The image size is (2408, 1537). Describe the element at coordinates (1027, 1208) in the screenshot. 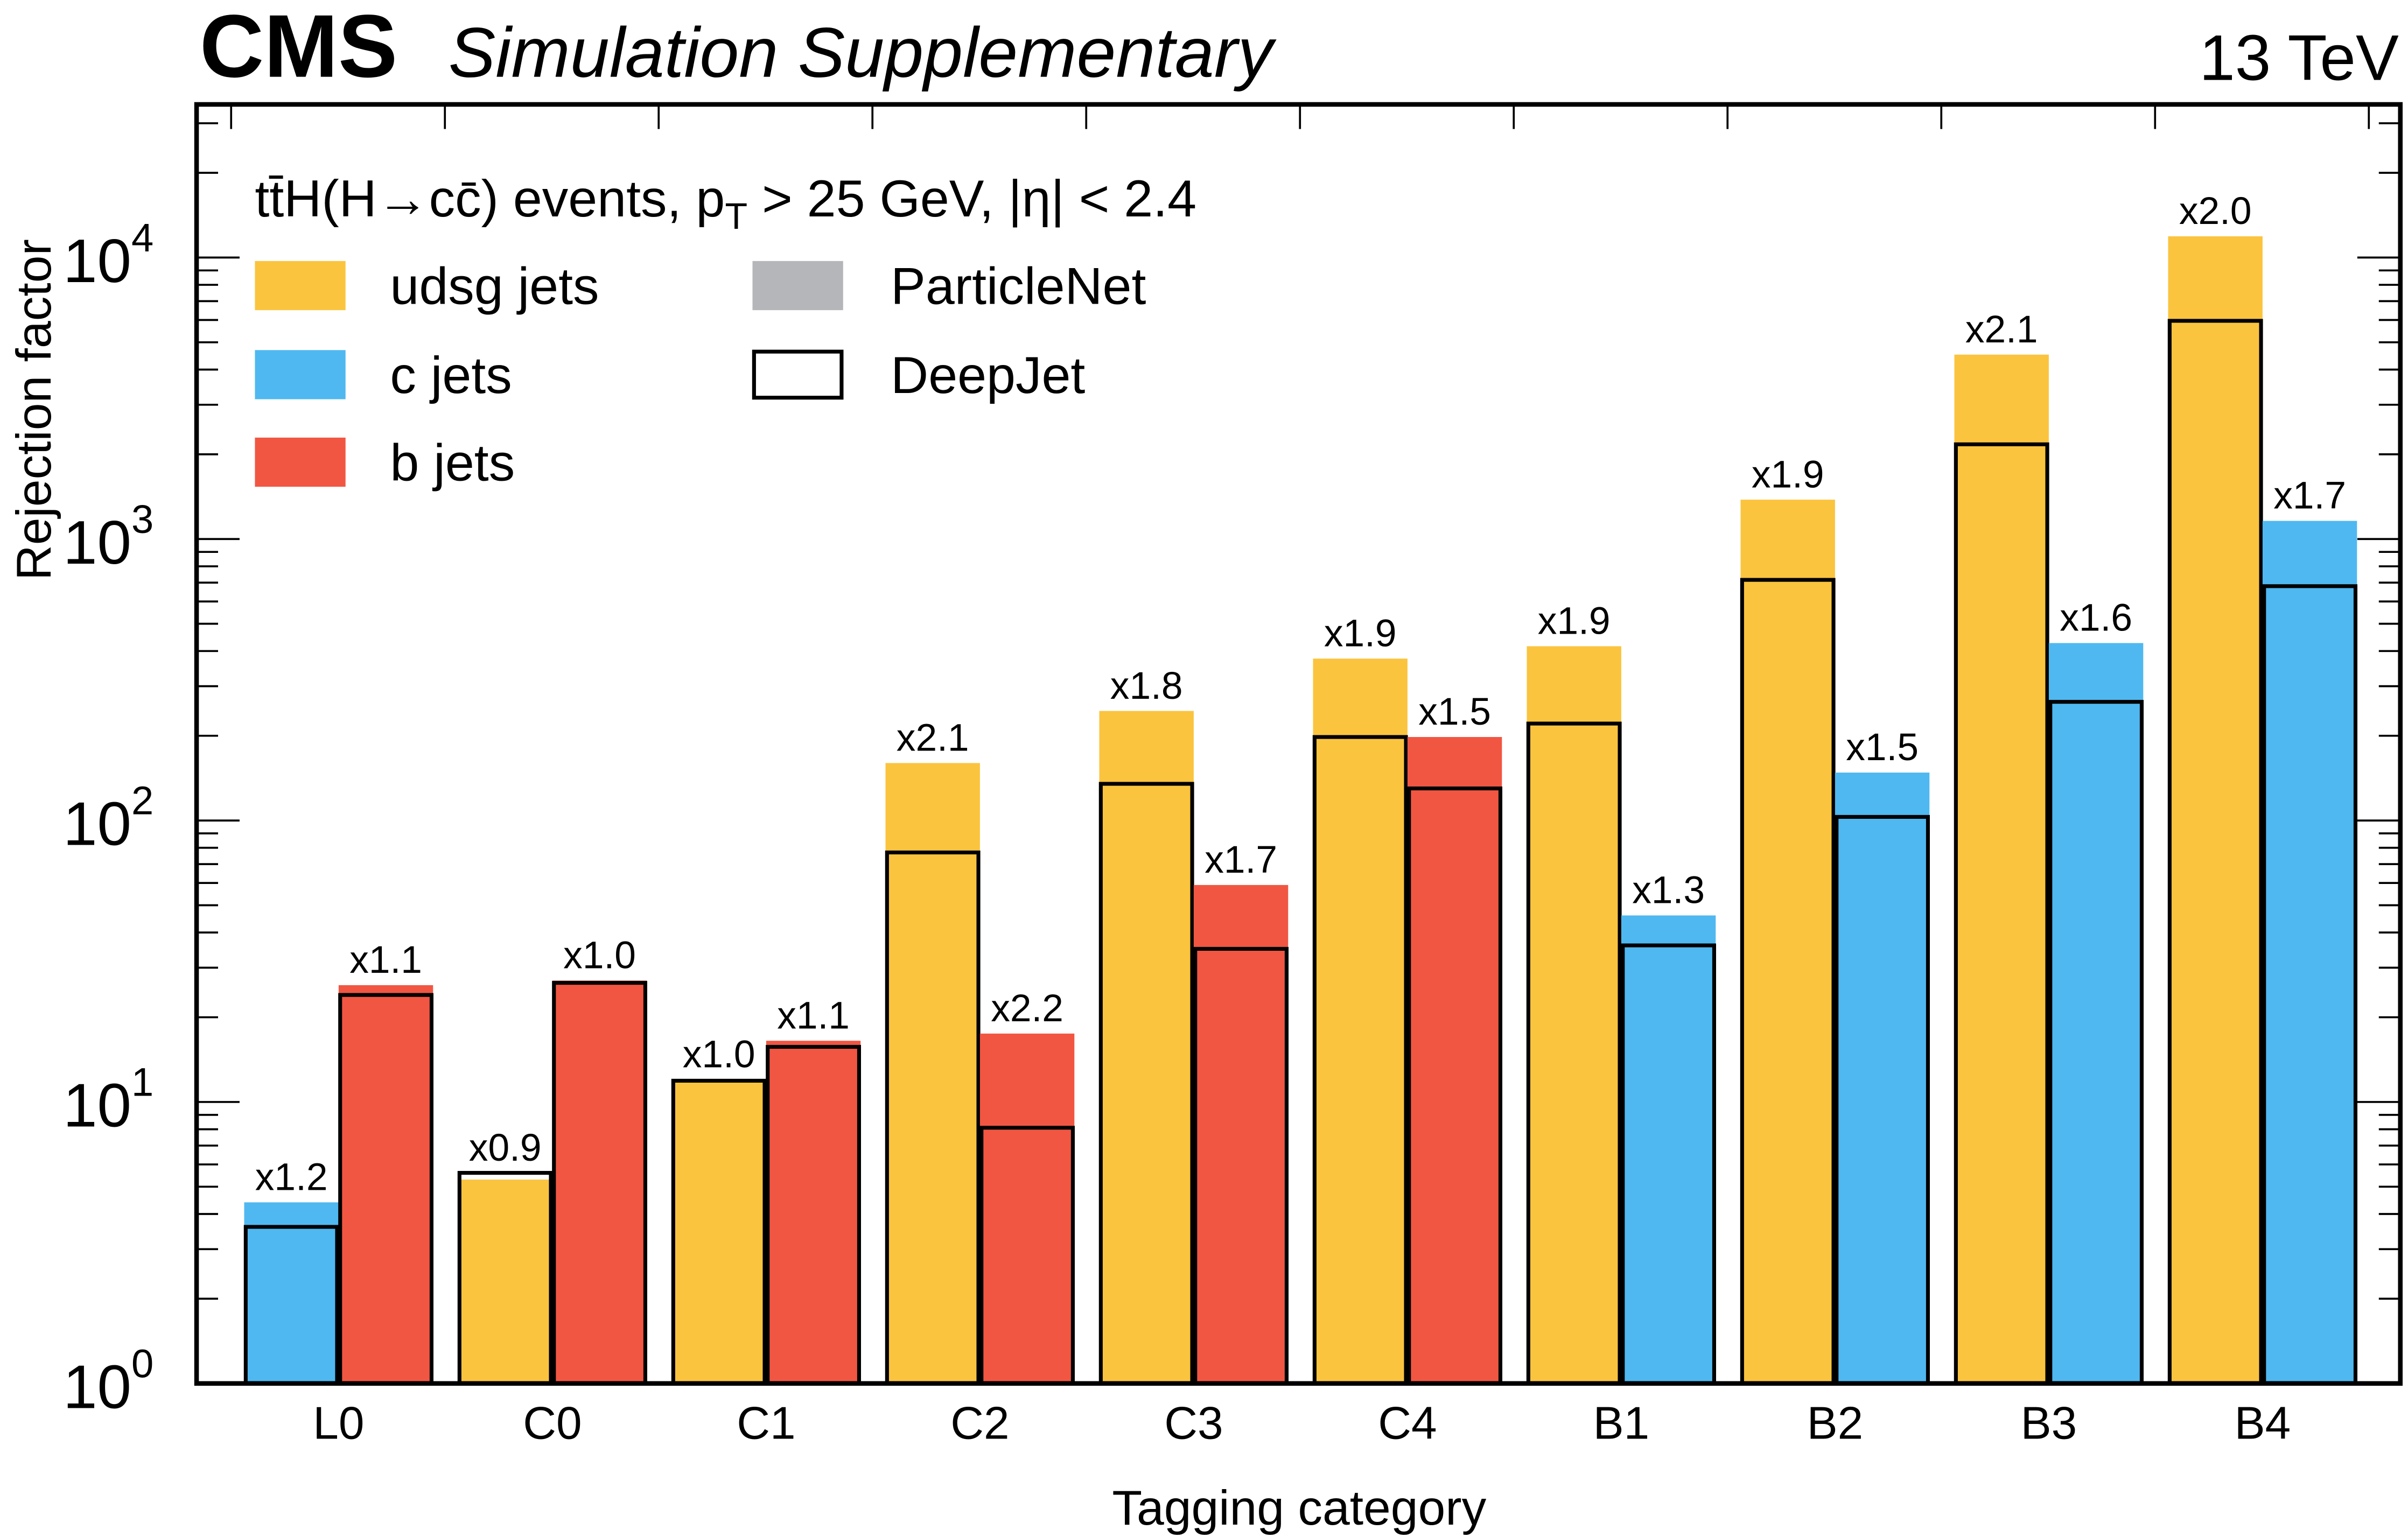

I see `bar-particlenet-C2-b` at that location.